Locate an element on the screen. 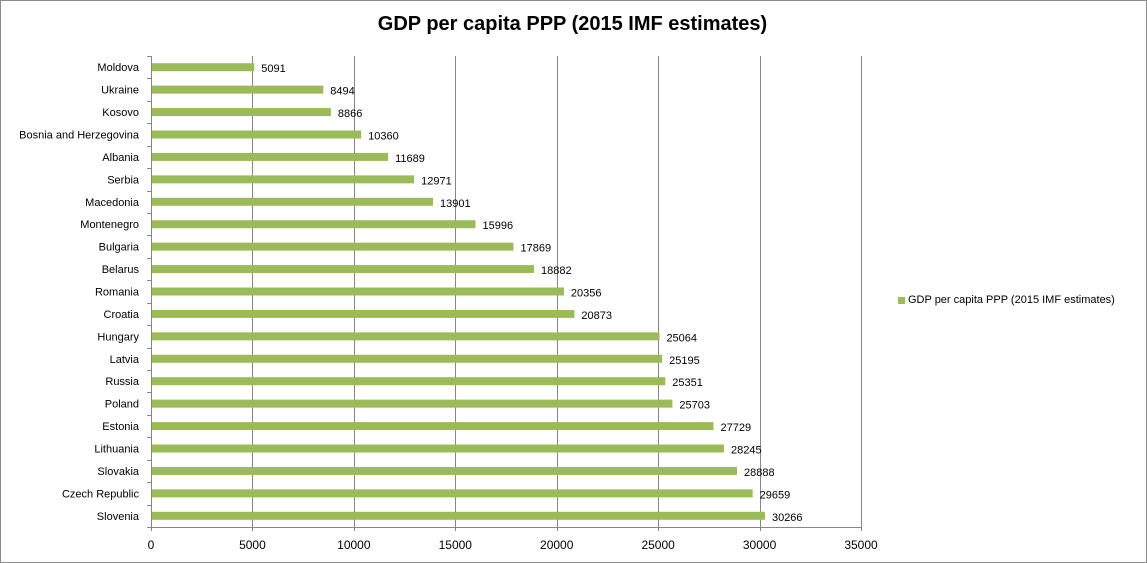 The image size is (1147, 563). data-label: 8494 is located at coordinates (342, 92).